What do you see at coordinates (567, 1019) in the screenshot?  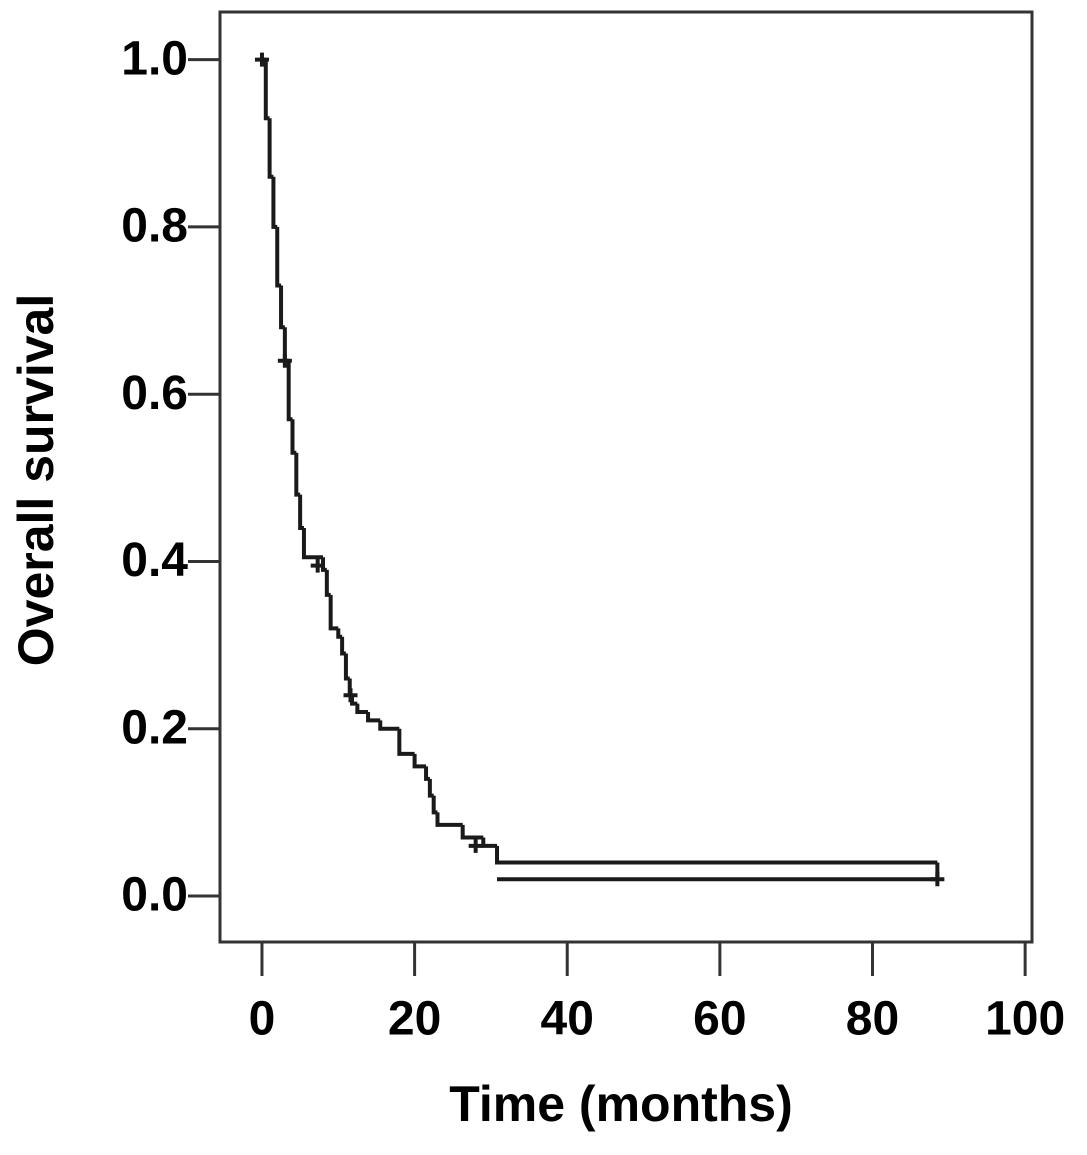 I see `x-tick-label: 40` at bounding box center [567, 1019].